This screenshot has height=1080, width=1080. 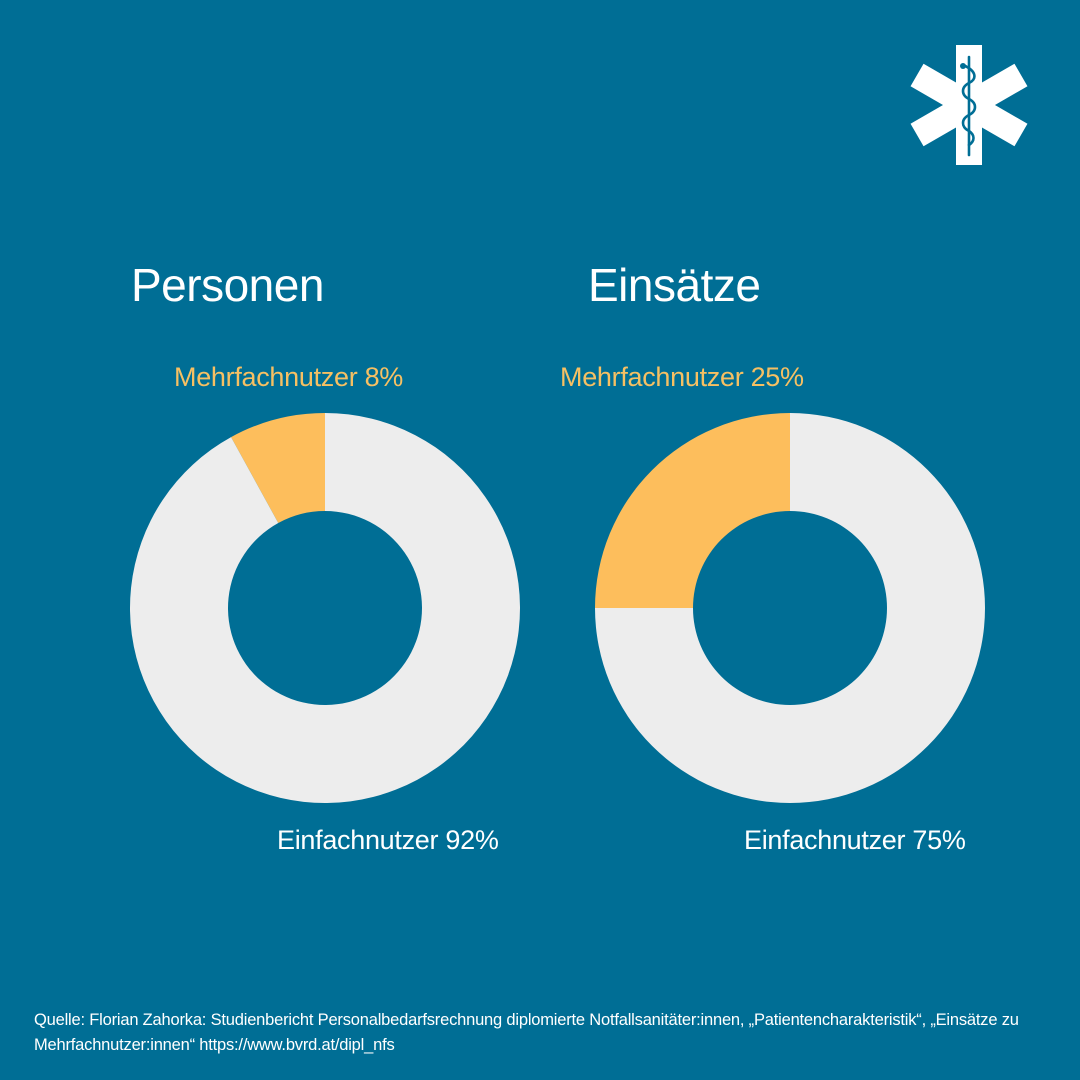 What do you see at coordinates (388, 840) in the screenshot?
I see `slice-label-personen-einfachnutzer: Einfachnutzer 92%` at bounding box center [388, 840].